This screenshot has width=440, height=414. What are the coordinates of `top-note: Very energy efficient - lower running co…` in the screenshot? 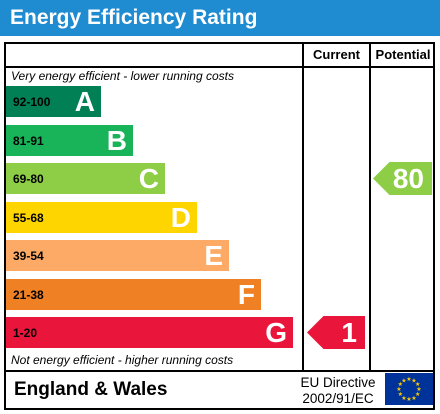 It's located at (122, 76).